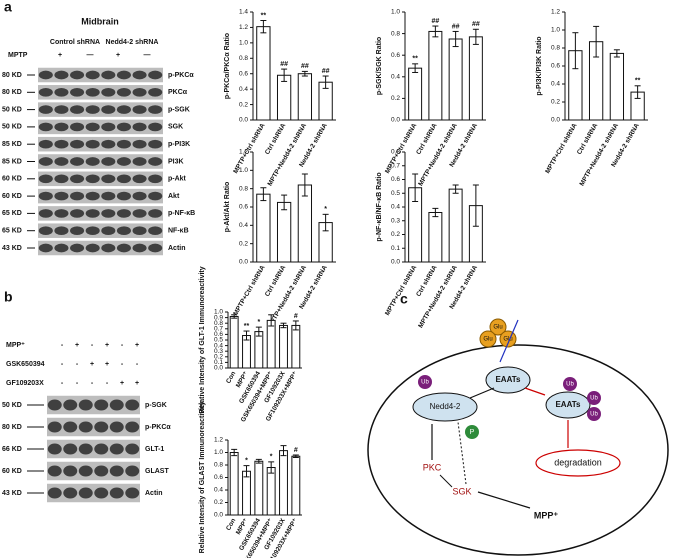  Describe the element at coordinates (570, 384) in the screenshot. I see `ub` at that location.